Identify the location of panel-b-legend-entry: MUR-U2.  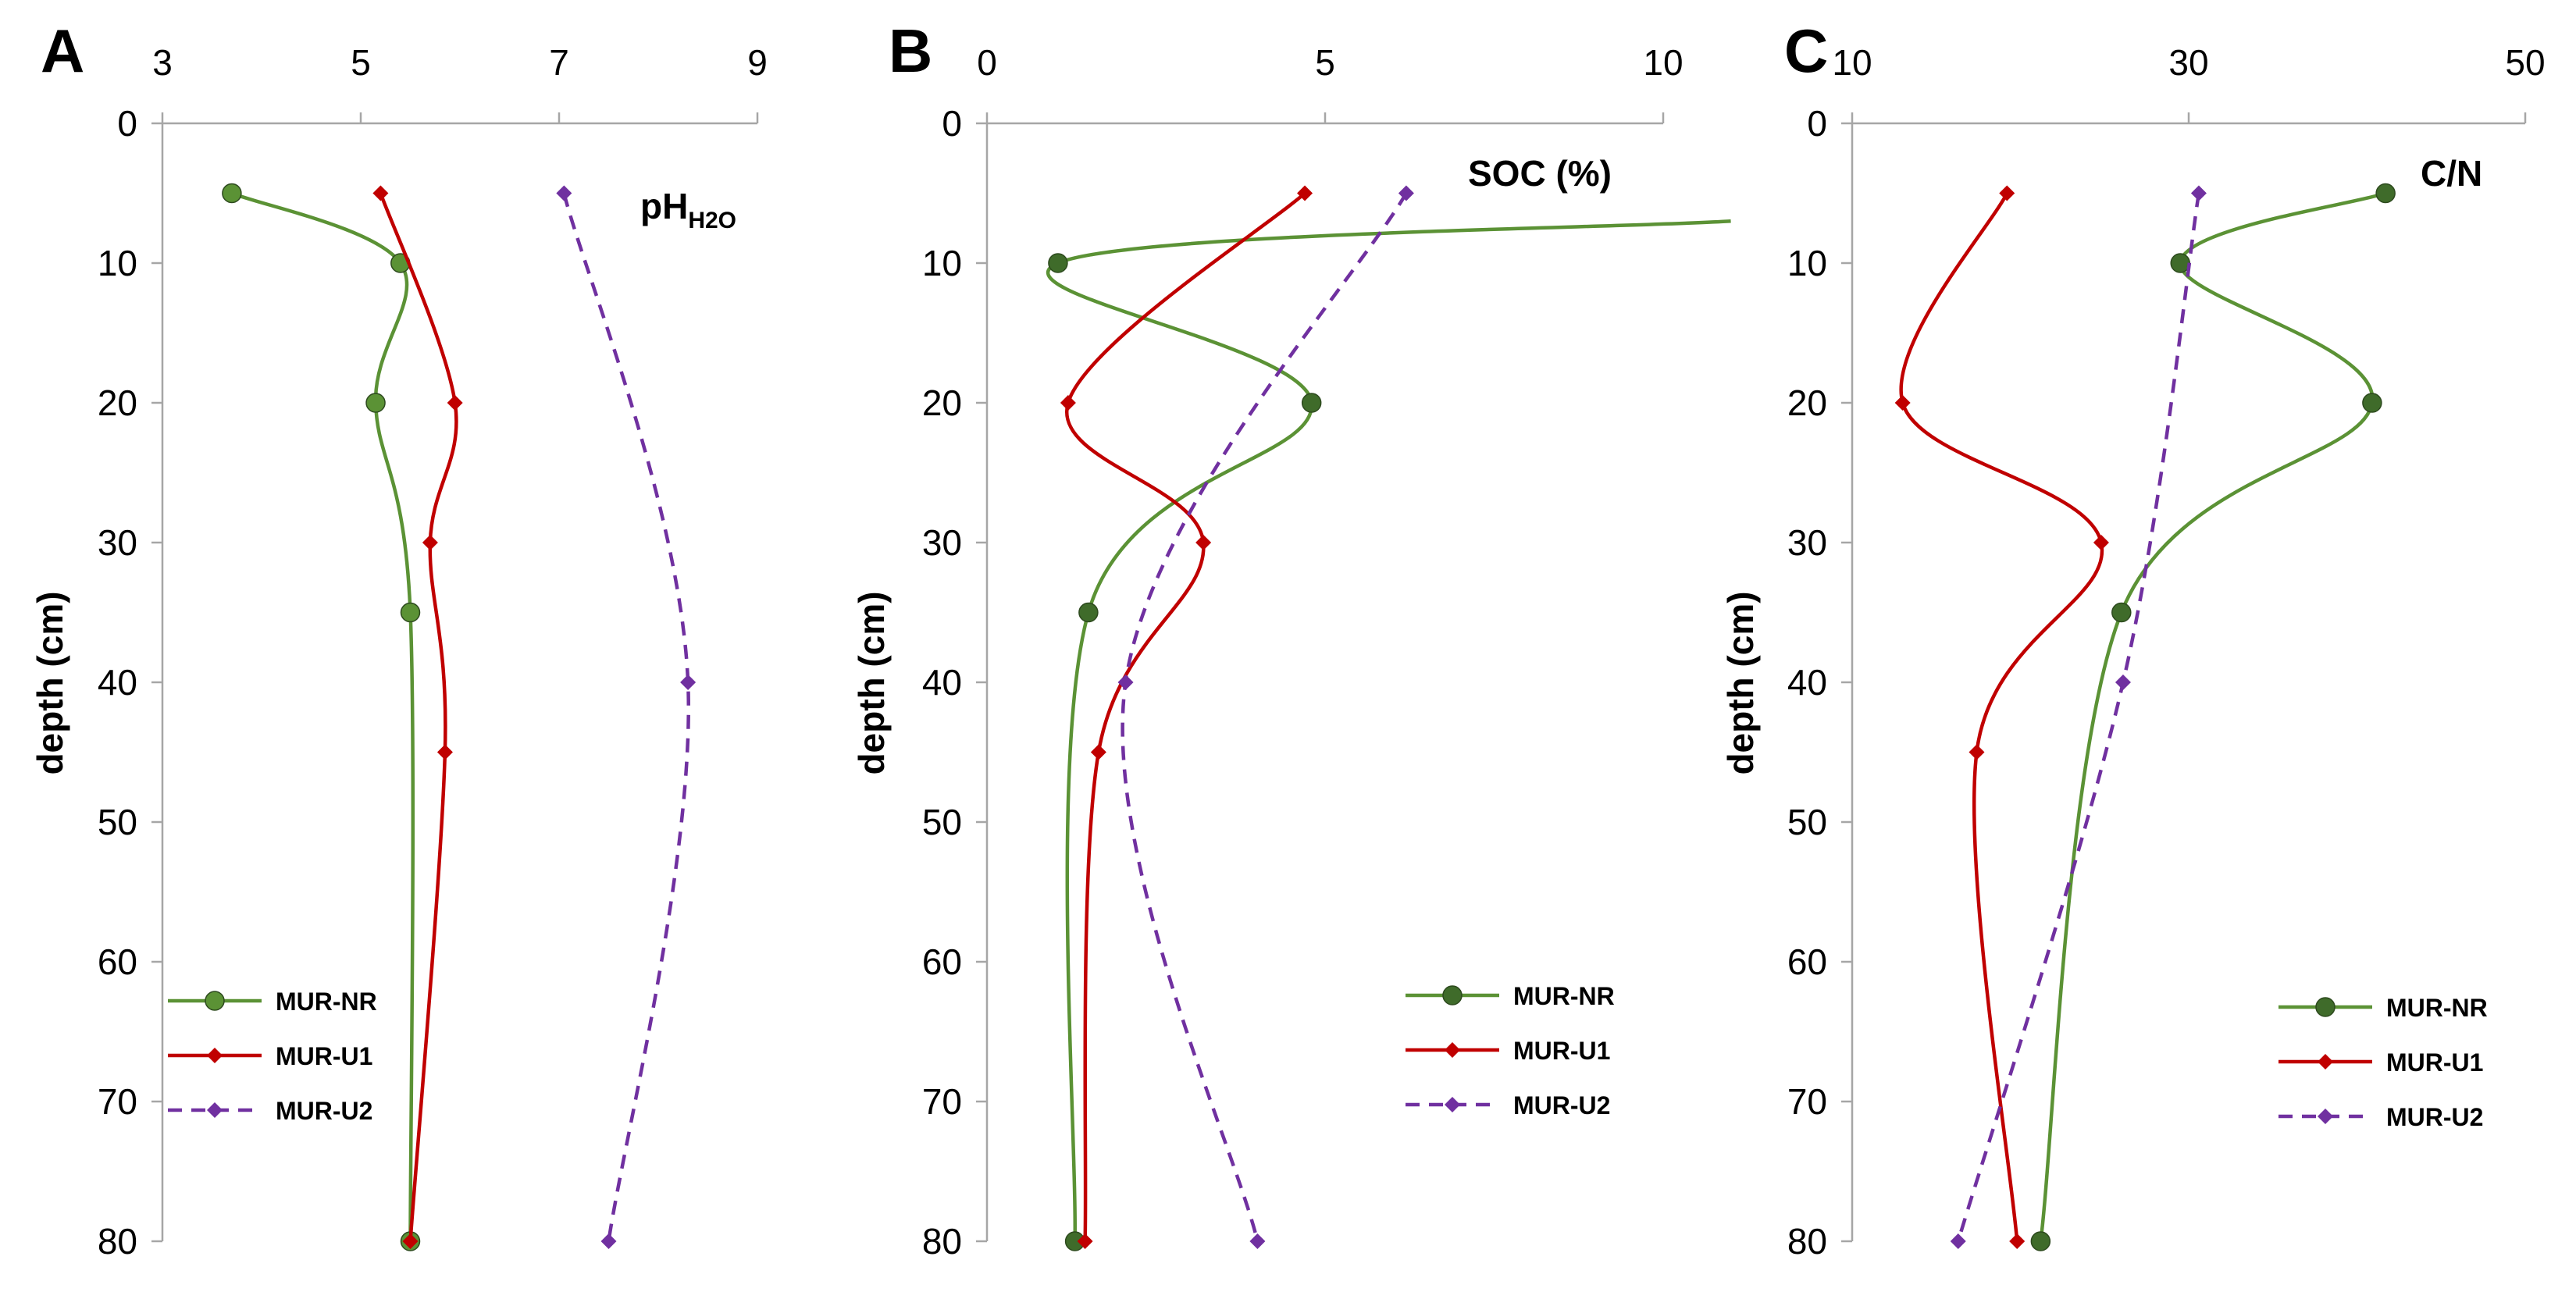
(1508, 1105).